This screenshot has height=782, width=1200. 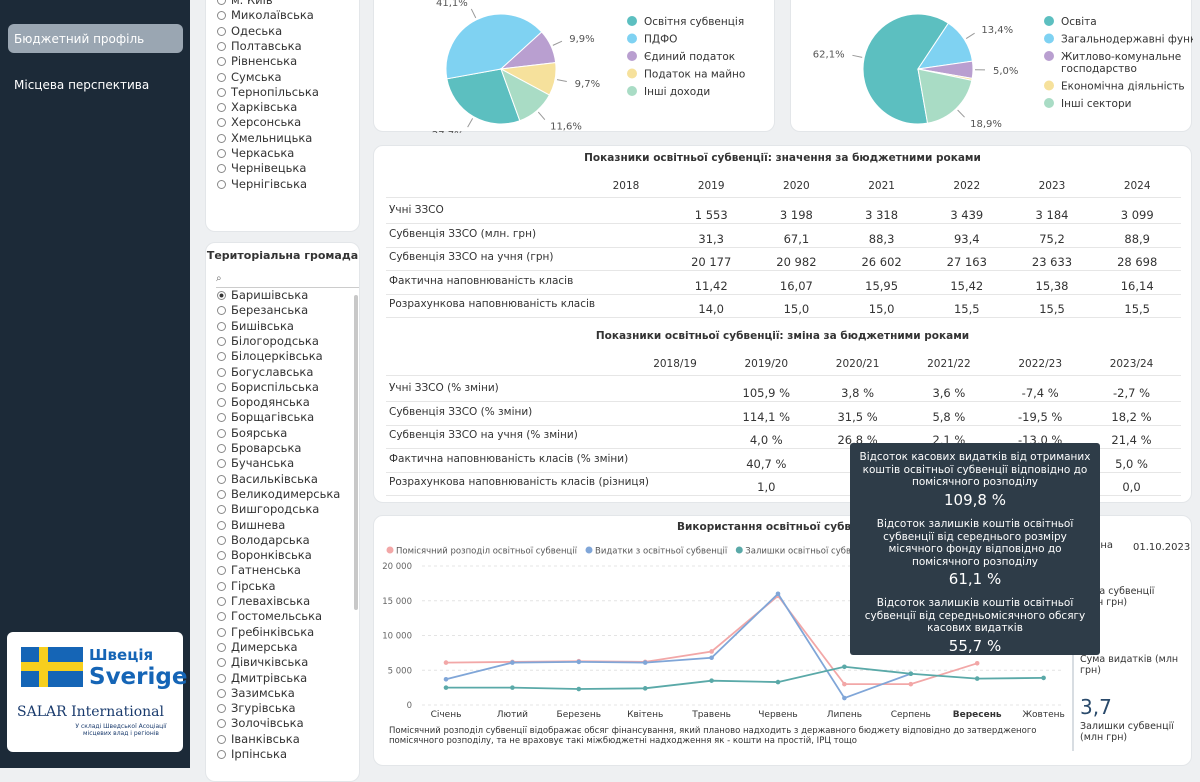 What do you see at coordinates (268, 169) in the screenshot?
I see `list-item: Чернівецька` at bounding box center [268, 169].